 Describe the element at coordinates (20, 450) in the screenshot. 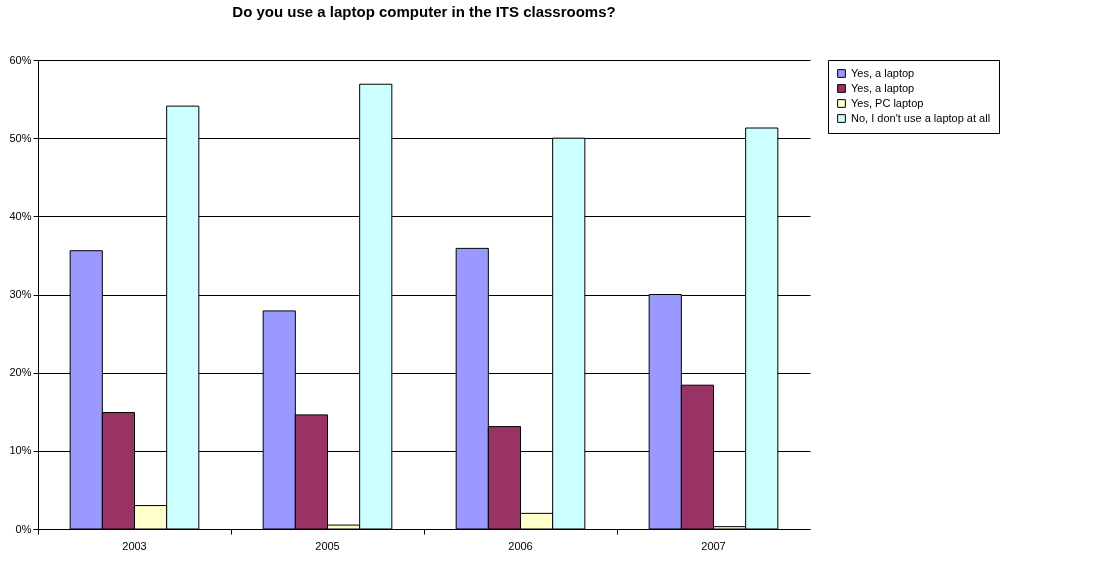

I see `y-tick-label: 10%` at that location.